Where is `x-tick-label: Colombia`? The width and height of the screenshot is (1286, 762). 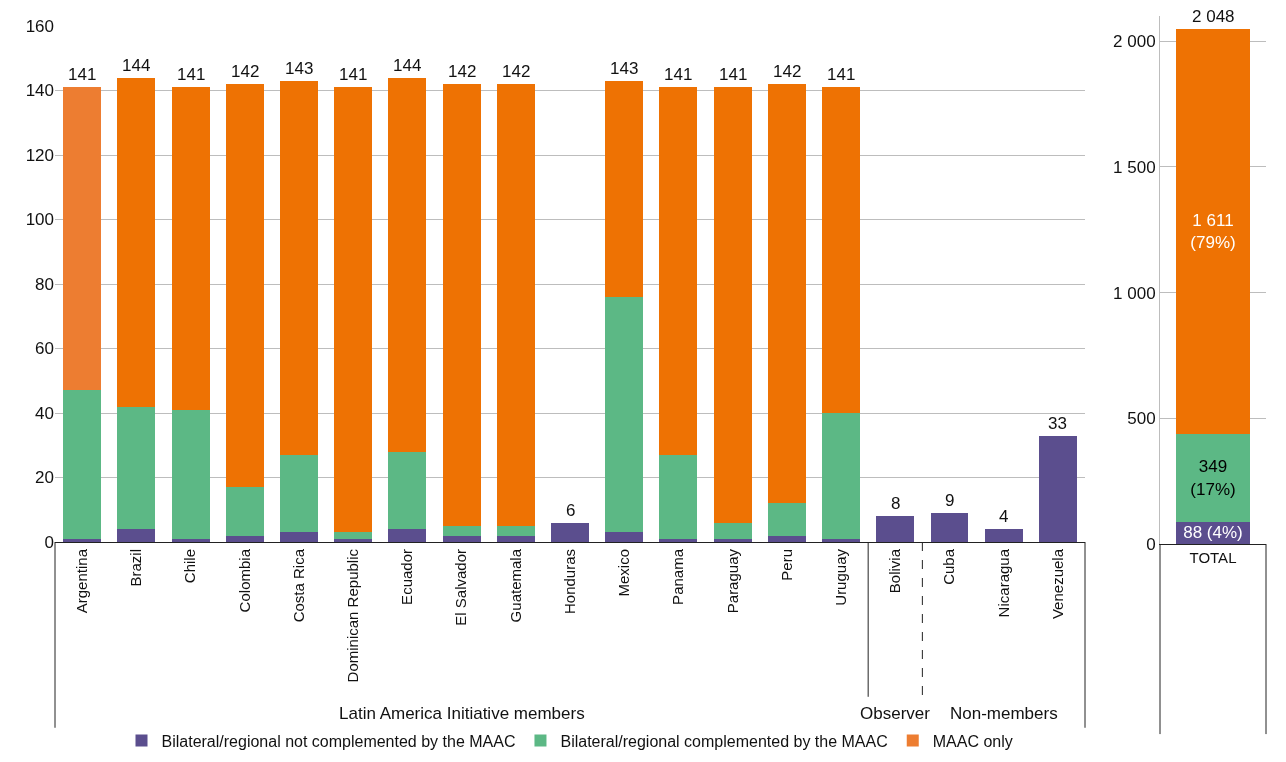
x-tick-label: Colombia is located at coordinates (244, 580).